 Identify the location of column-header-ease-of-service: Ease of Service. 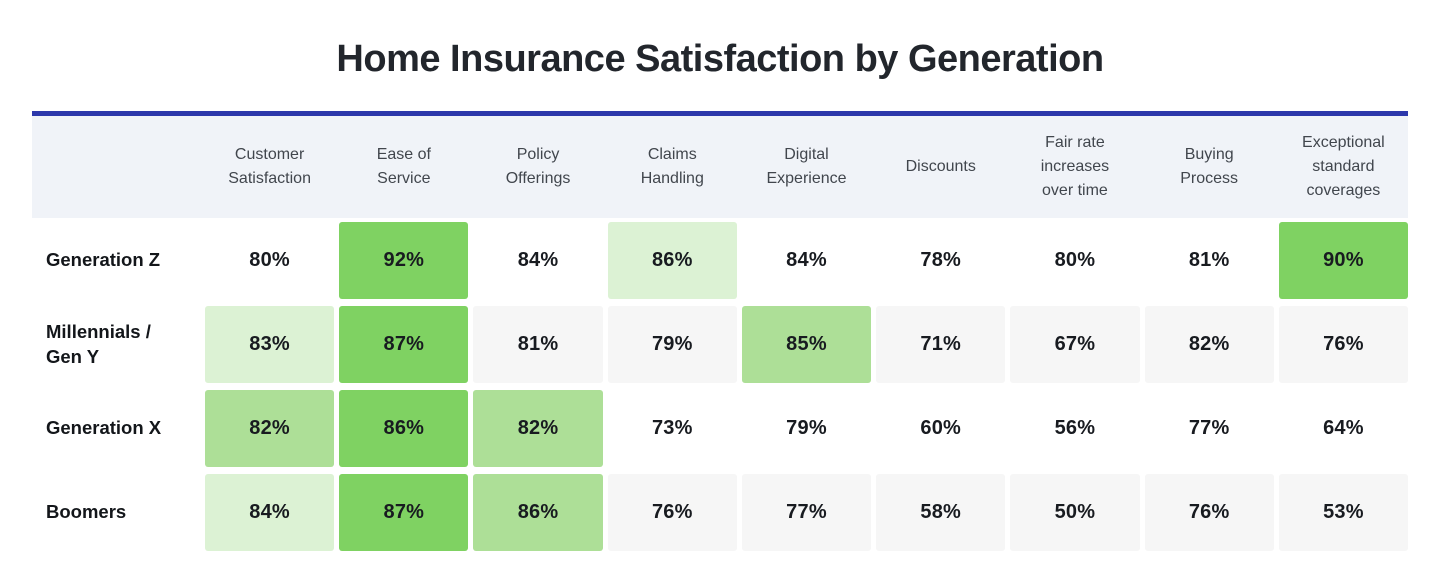
(403, 166).